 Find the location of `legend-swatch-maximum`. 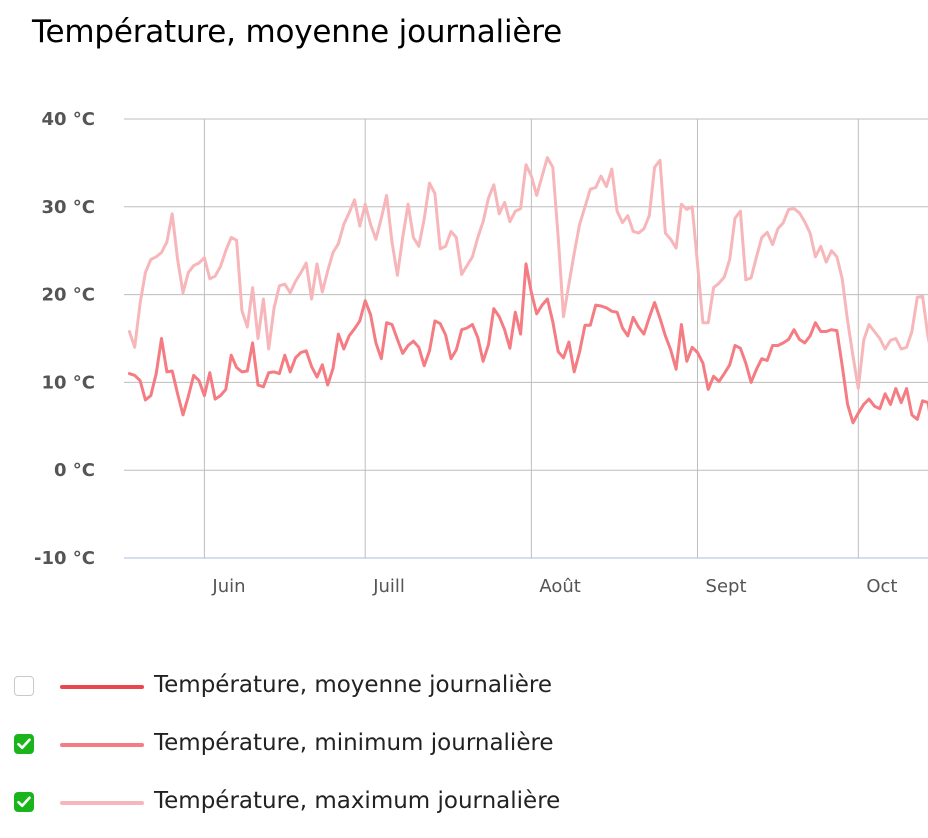

legend-swatch-maximum is located at coordinates (102, 803).